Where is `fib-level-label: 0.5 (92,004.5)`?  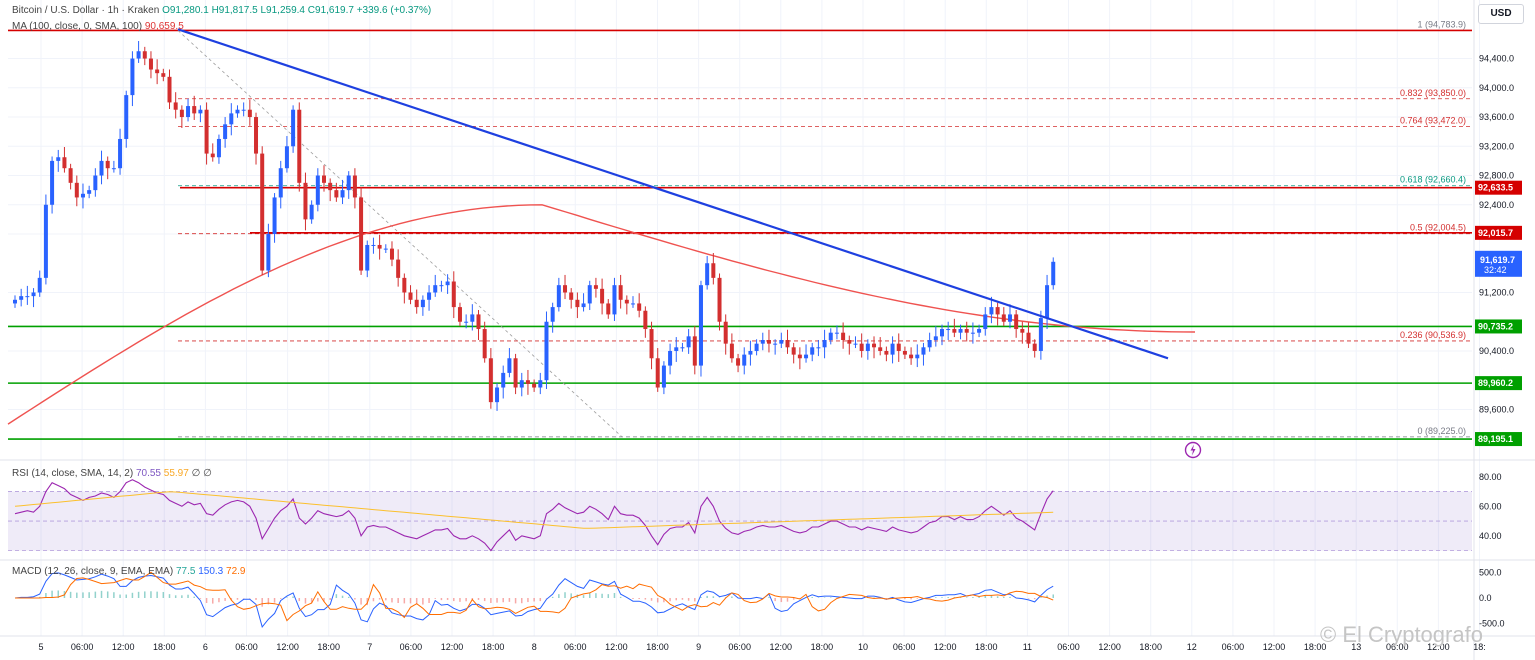
fib-level-label: 0.5 (92,004.5) is located at coordinates (1438, 228).